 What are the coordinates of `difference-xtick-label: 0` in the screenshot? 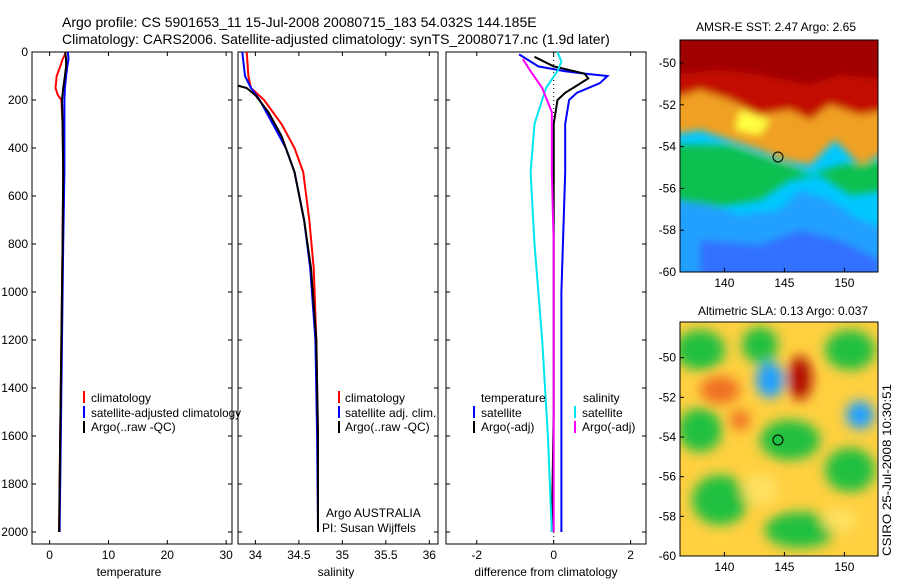 It's located at (553, 555).